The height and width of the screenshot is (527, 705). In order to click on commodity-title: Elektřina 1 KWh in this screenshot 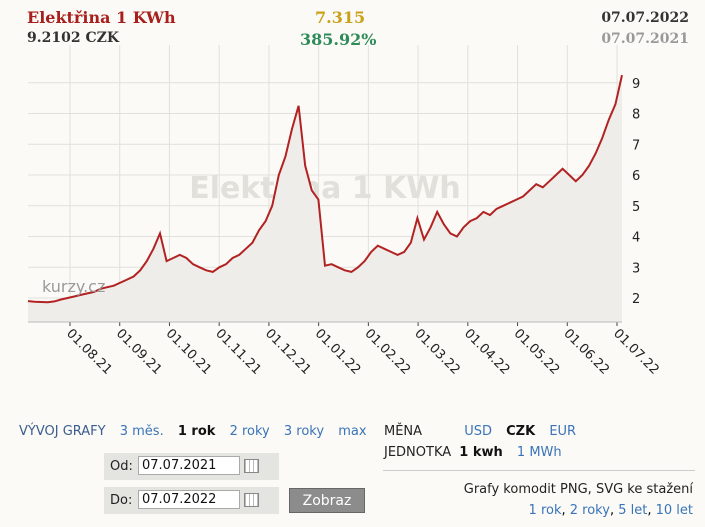, I will do `click(101, 17)`.